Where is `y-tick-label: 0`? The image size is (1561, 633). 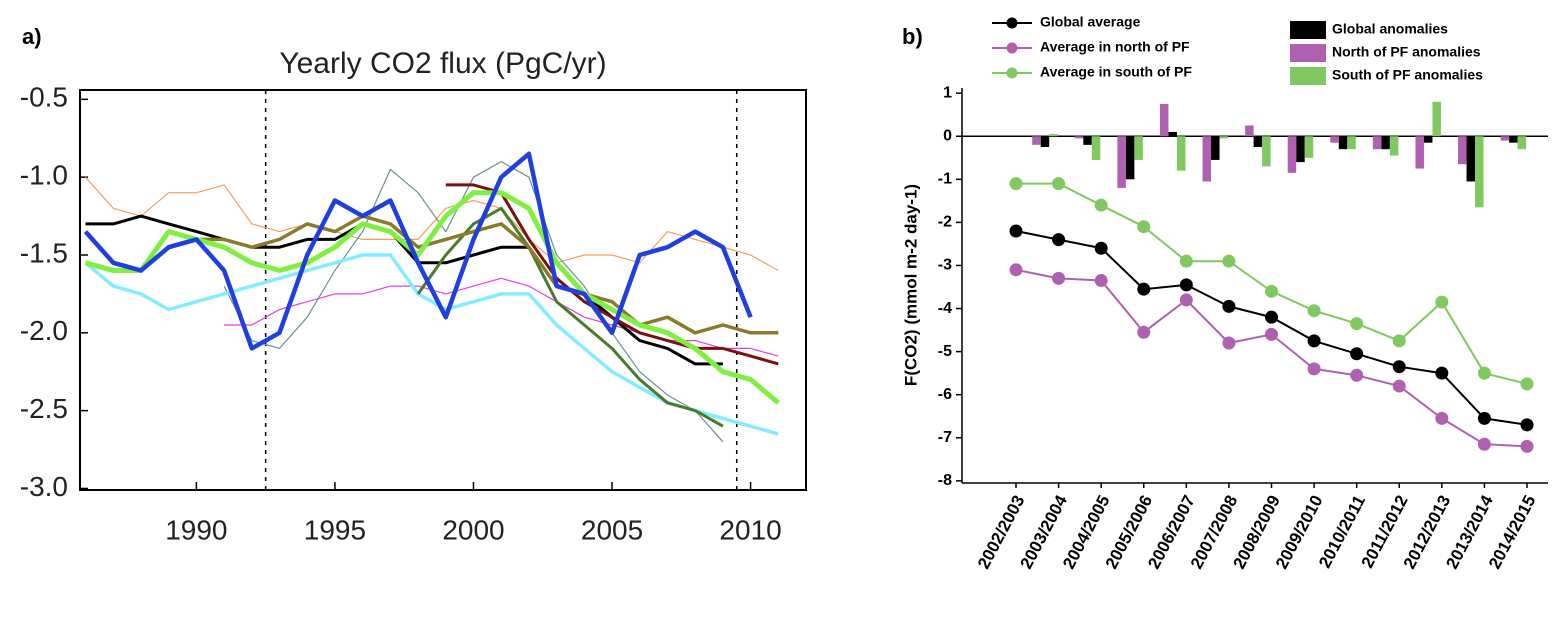
y-tick-label: 0 is located at coordinates (947, 135).